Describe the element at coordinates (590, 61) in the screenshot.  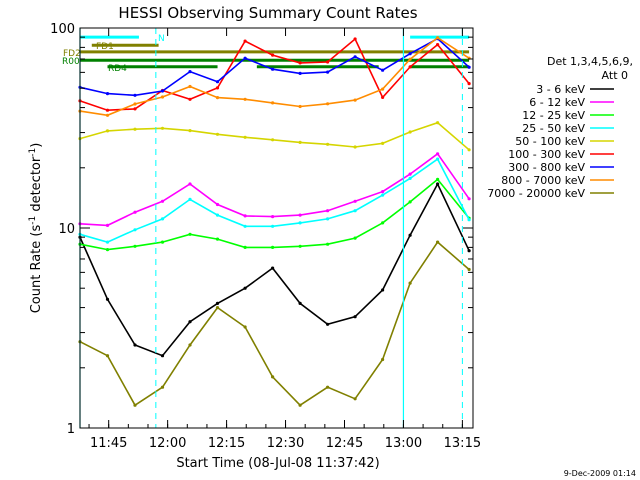
I see `legend-title-line1: Det 1,3,4,5,6,9,` at that location.